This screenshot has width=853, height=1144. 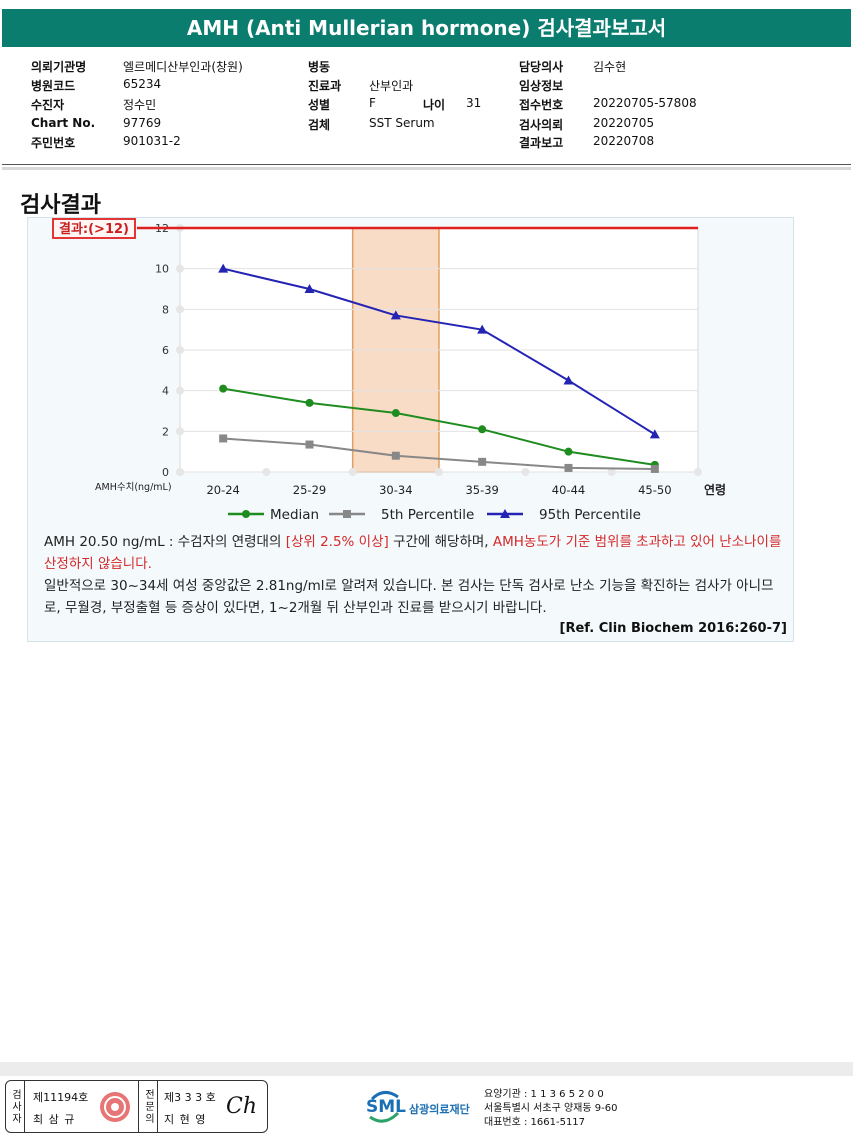 I want to click on desc-warning: AMH농도가 기준 범위를 초과하고 있어 난소나이를 산정하지 않습니다., so click(x=413, y=553).